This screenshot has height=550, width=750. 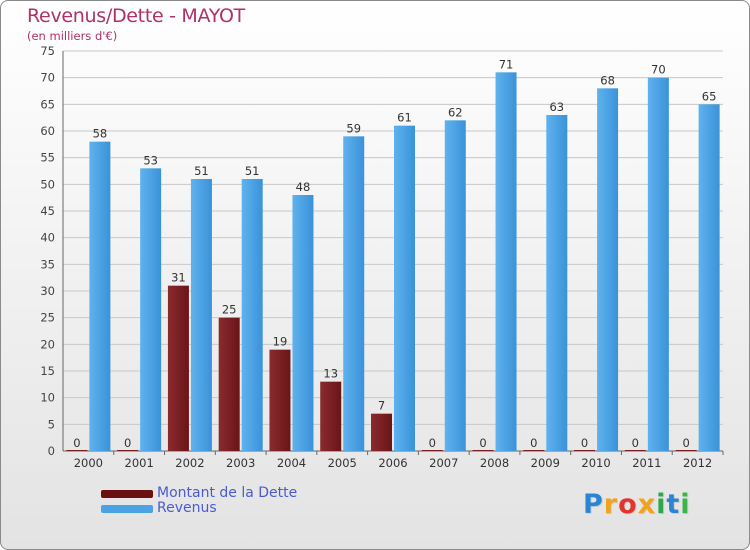 What do you see at coordinates (556, 107) in the screenshot?
I see `data-label-revenus: 63` at bounding box center [556, 107].